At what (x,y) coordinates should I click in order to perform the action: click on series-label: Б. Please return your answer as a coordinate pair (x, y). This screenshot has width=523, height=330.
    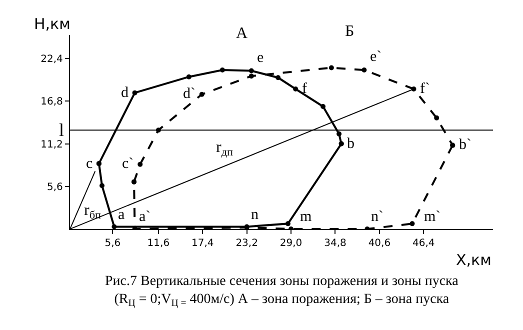
    Looking at the image, I should click on (349, 31).